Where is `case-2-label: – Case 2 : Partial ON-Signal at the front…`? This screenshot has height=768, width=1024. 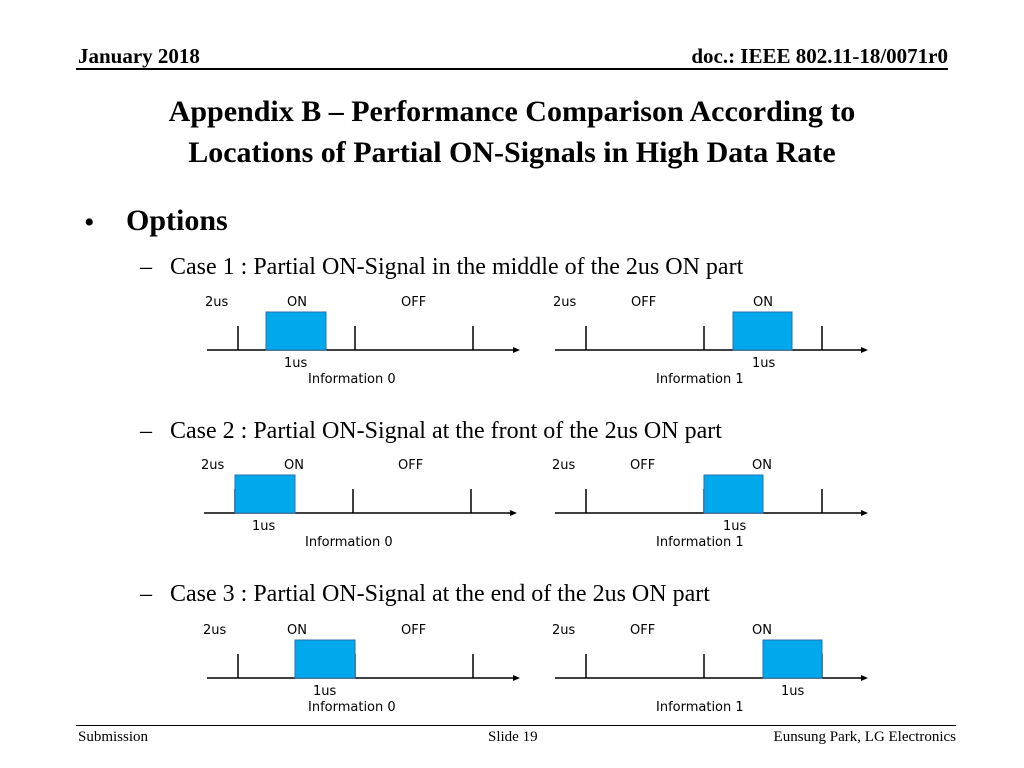
case-2-label: – Case 2 : Partial ON-Signal at the front… is located at coordinates (431, 431).